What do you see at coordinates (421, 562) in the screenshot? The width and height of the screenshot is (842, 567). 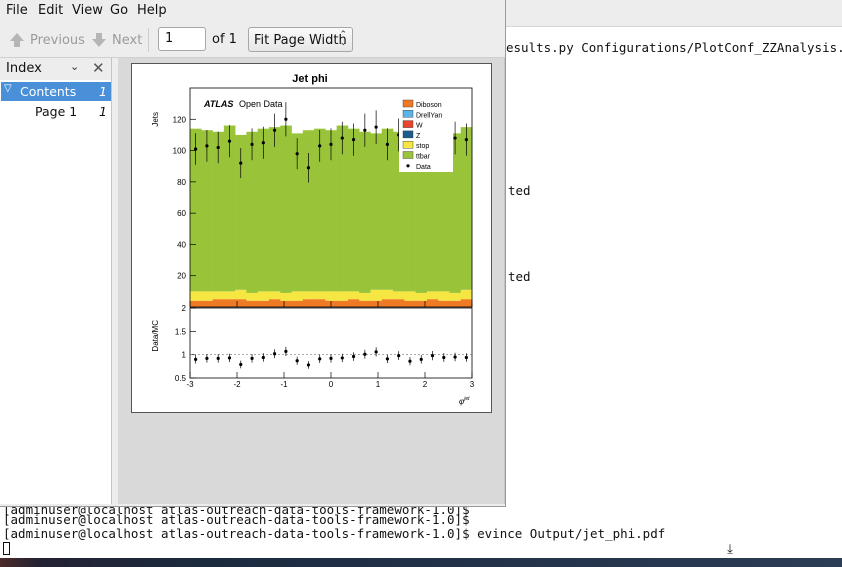 I see `taskbar` at bounding box center [421, 562].